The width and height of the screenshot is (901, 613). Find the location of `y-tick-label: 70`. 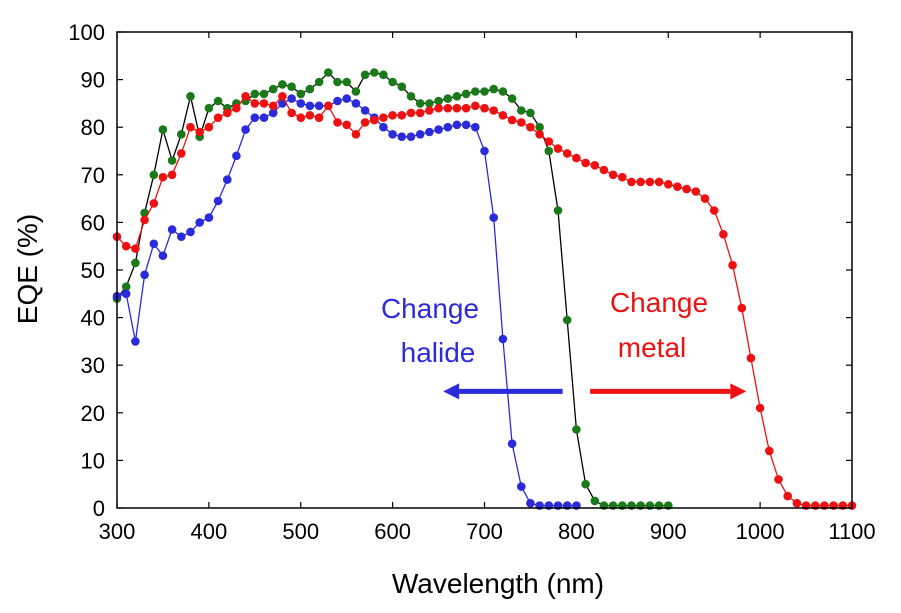

y-tick-label: 70 is located at coordinates (93, 175).